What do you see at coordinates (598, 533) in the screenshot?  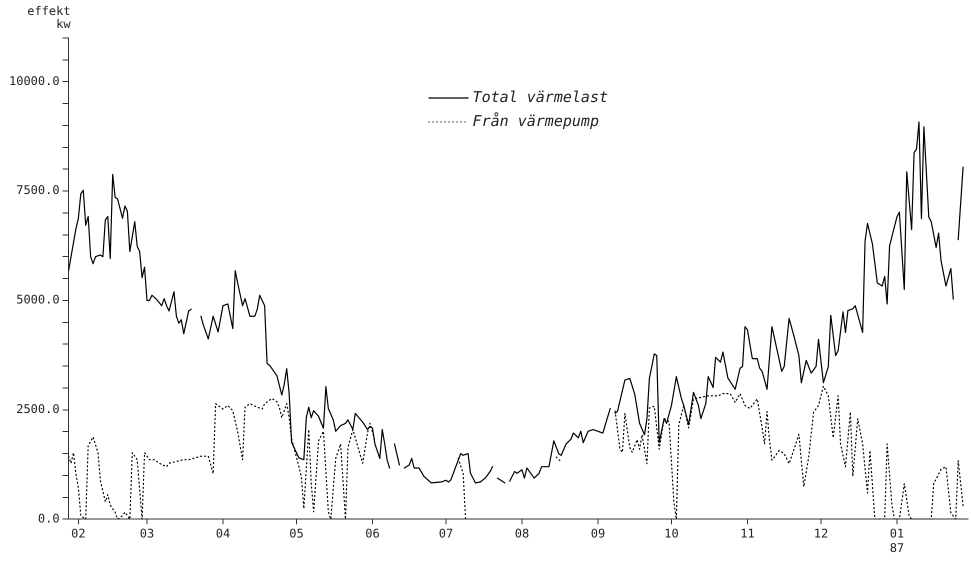 I see `x-tick-label: 09` at bounding box center [598, 533].